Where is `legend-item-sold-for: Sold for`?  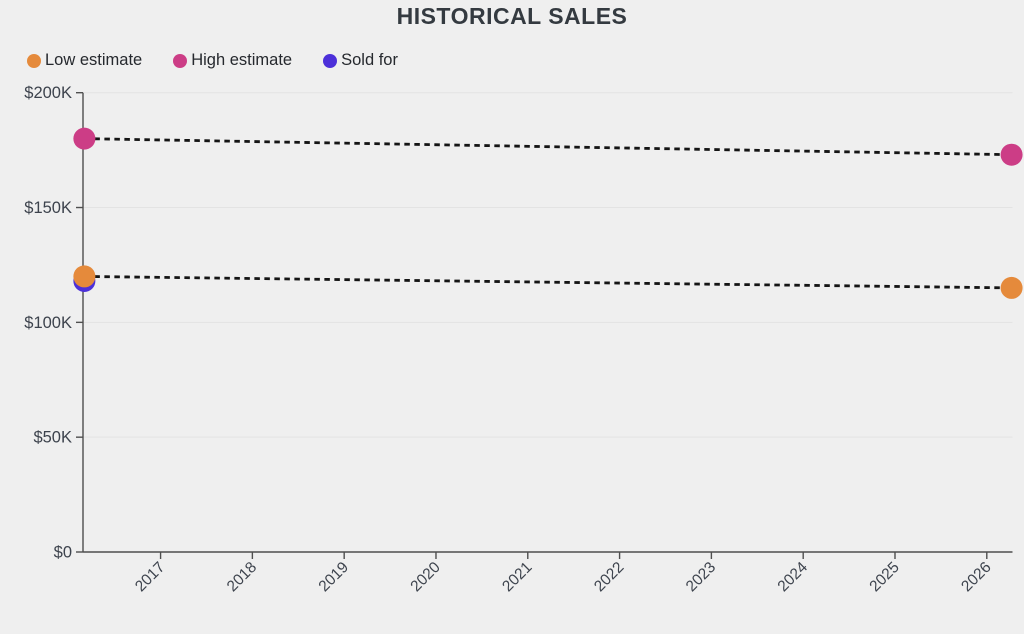
legend-item-sold-for: Sold for is located at coordinates (360, 60).